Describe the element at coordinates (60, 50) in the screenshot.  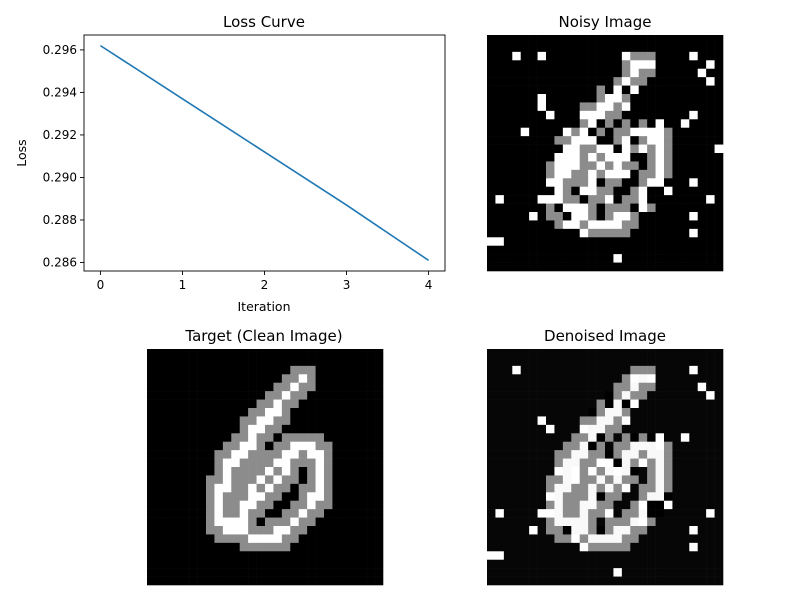
I see `y-tick-label: 0.296` at that location.